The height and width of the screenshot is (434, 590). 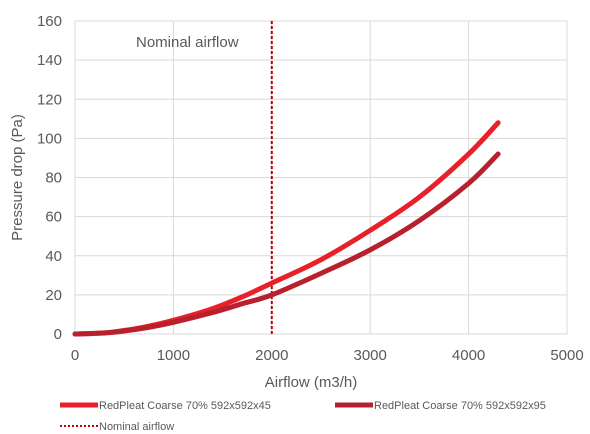 I want to click on x-tick-label: 5000, so click(x=566, y=355).